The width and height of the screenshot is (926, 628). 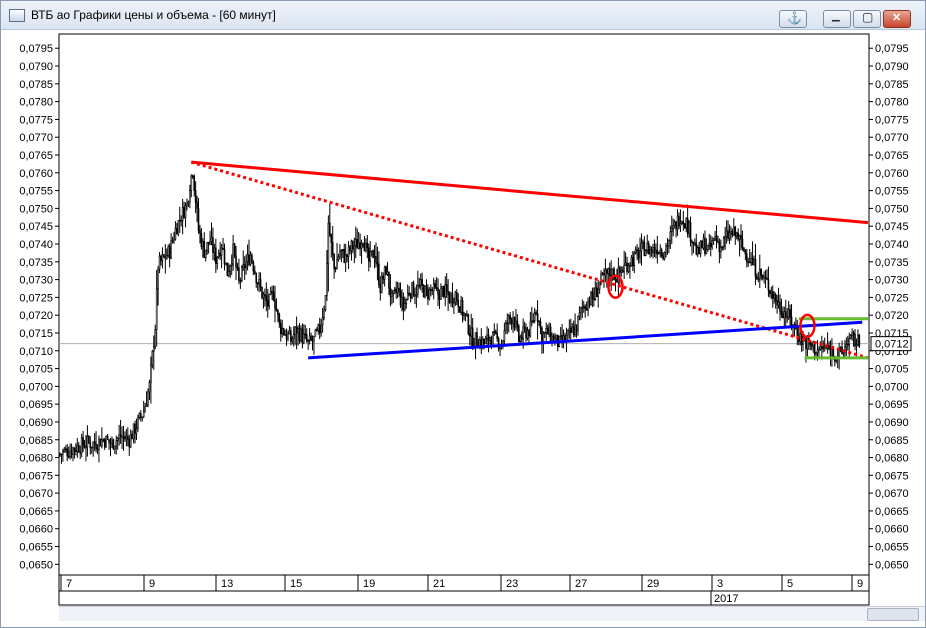 What do you see at coordinates (36, 352) in the screenshot?
I see `y-tick-label-left: 0,0710` at bounding box center [36, 352].